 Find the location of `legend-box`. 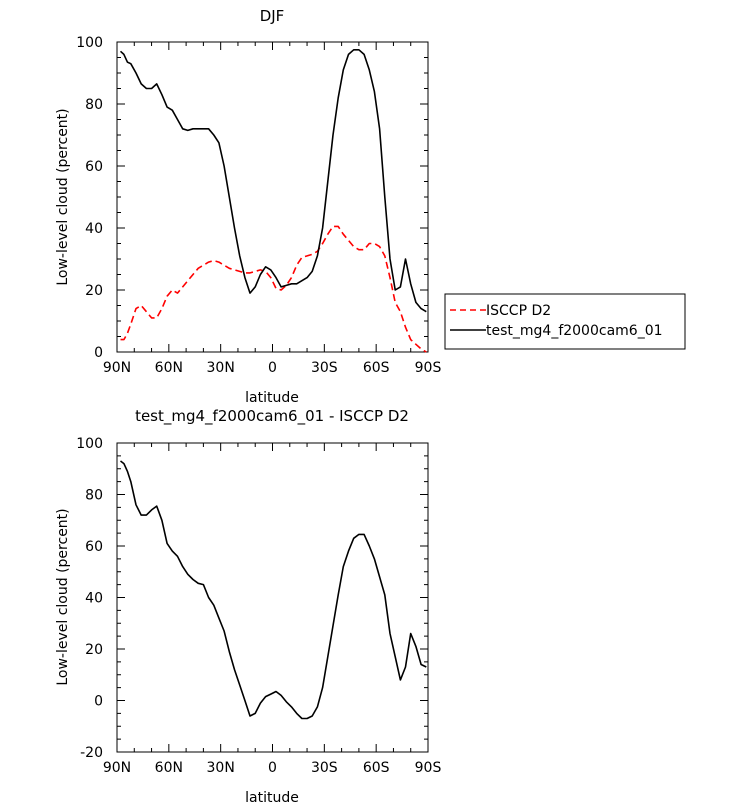

legend-box is located at coordinates (565, 321).